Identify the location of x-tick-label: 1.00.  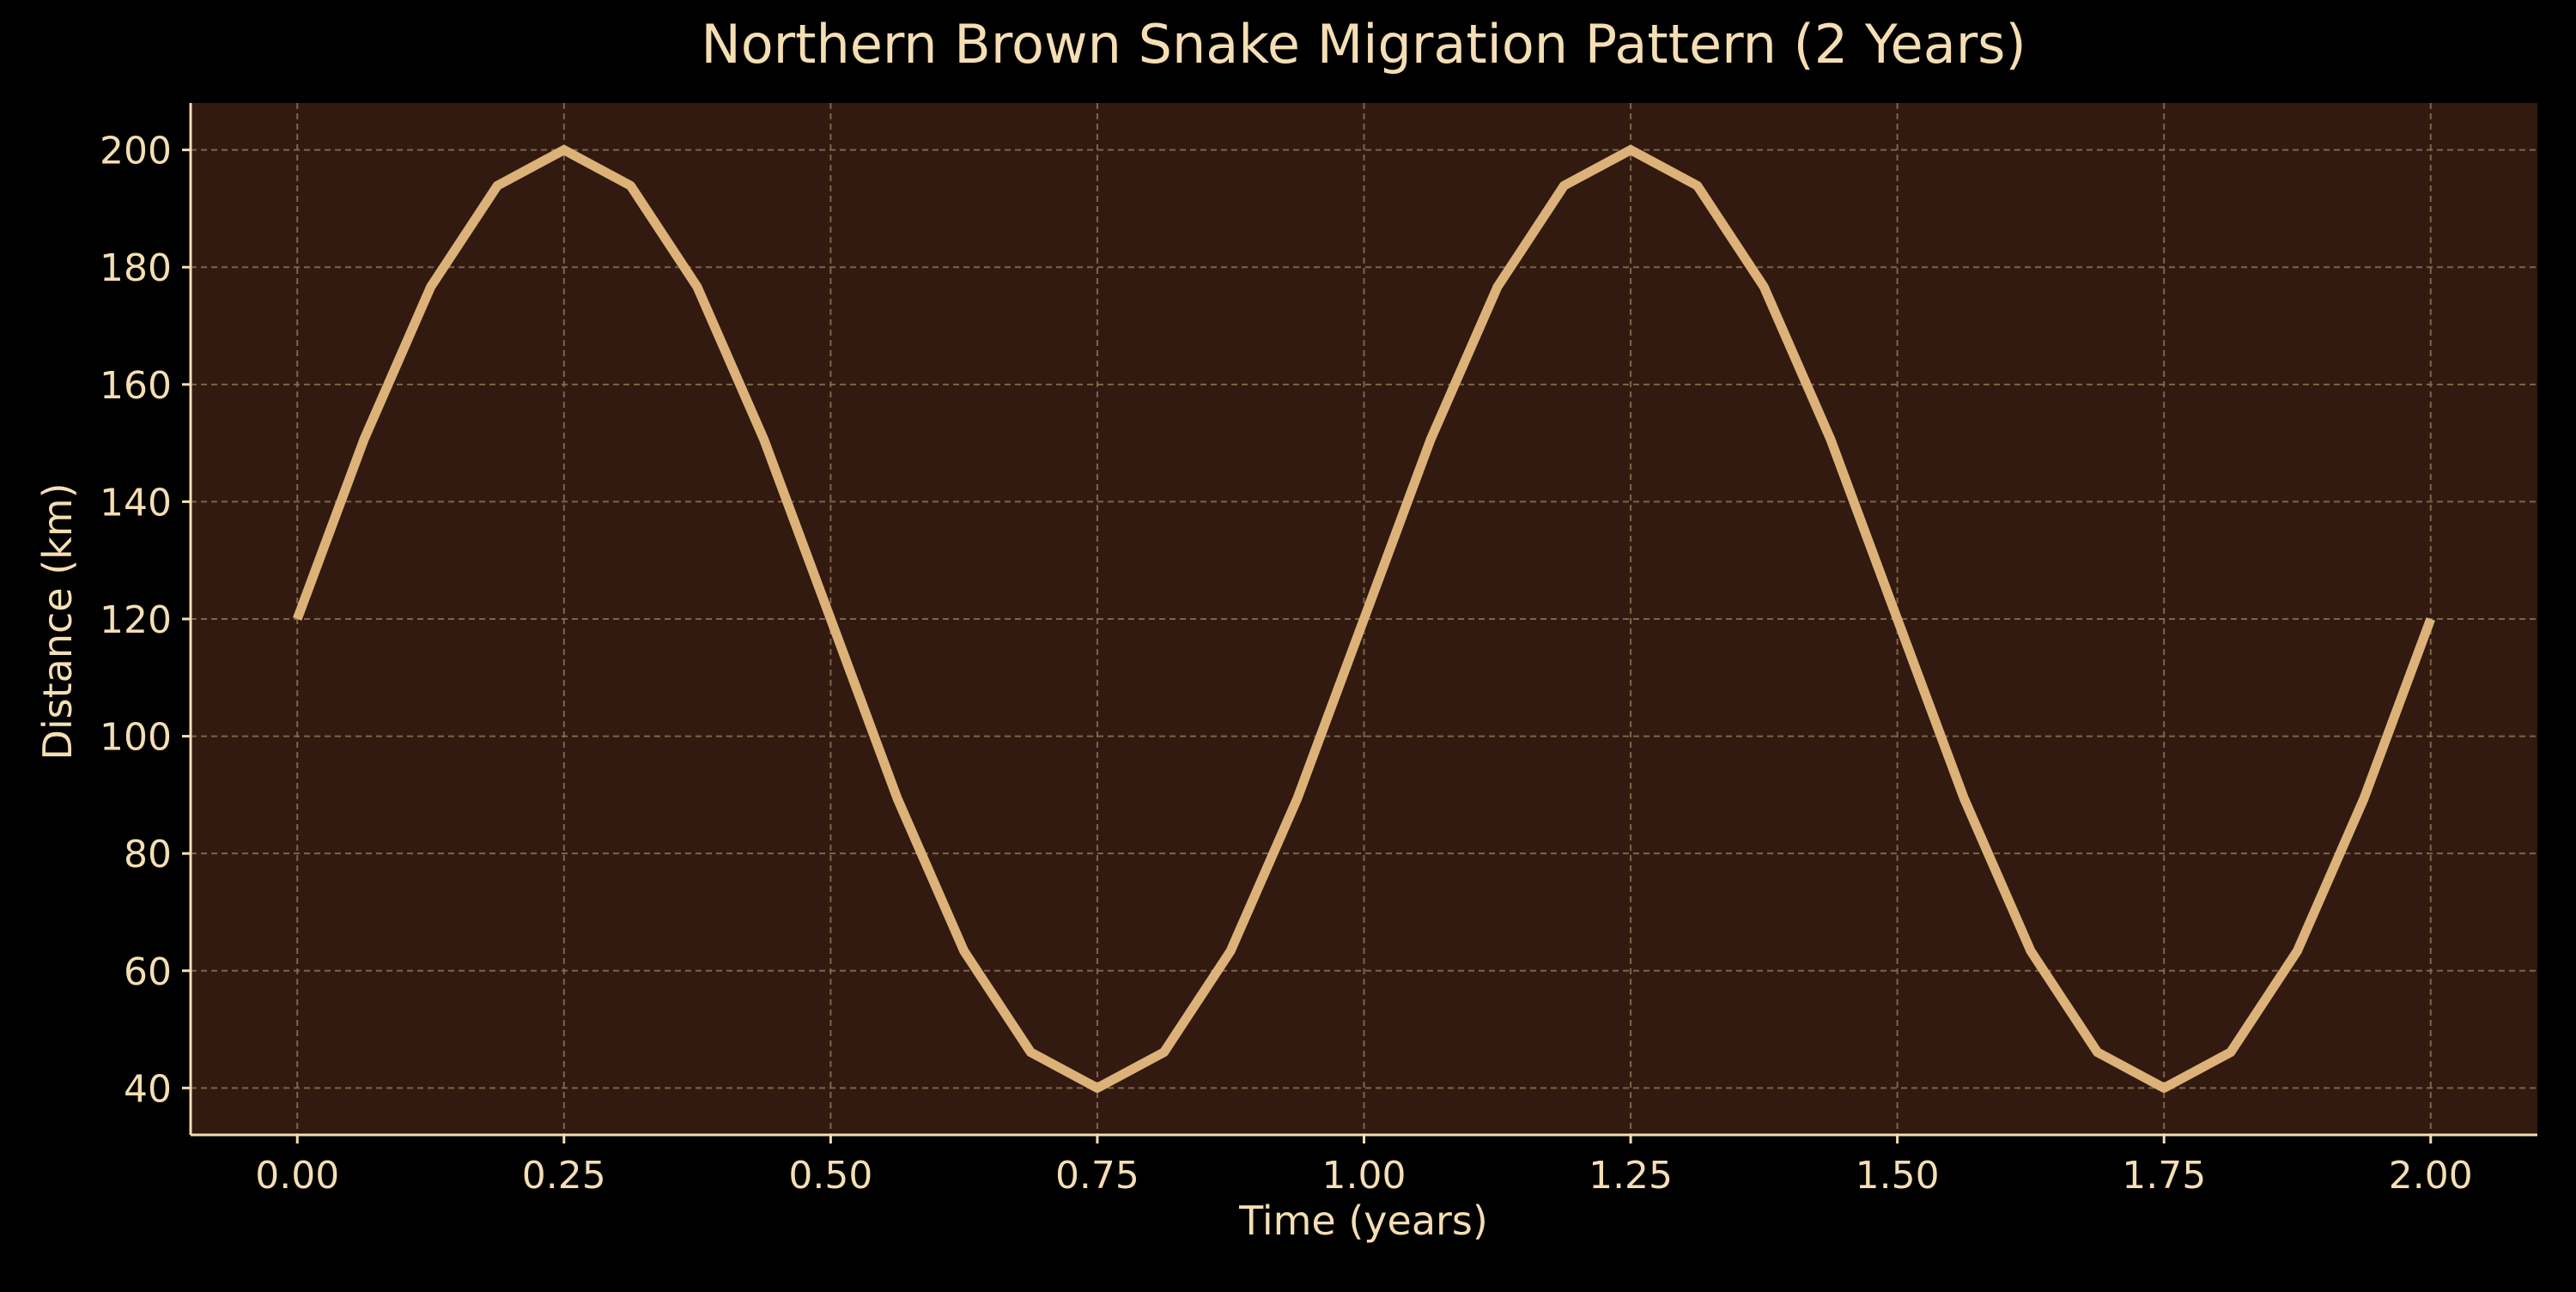
(1364, 1176).